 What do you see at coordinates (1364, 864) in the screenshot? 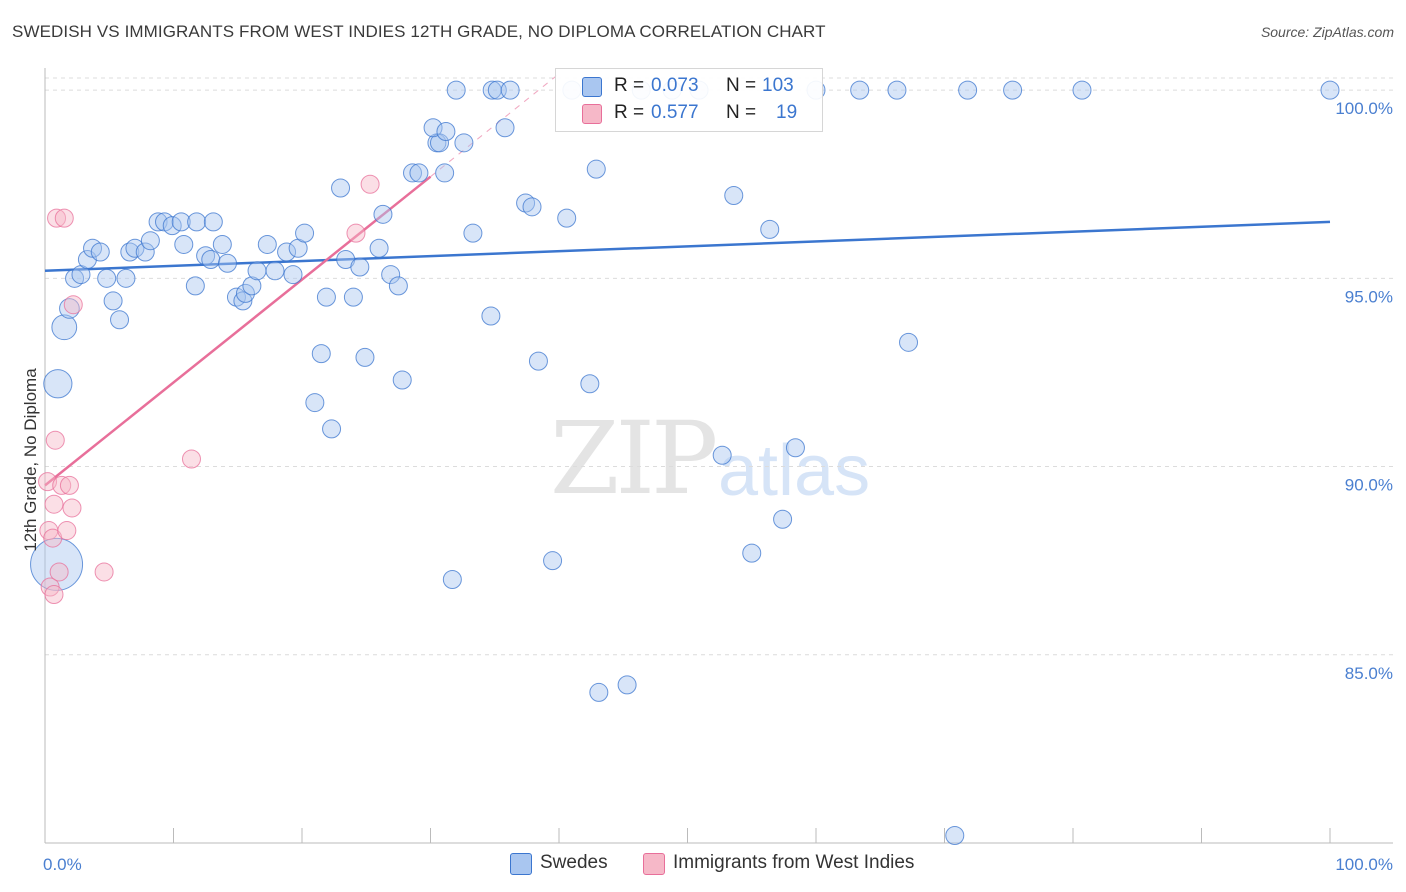
I see `x-tick-label: 100.0%` at bounding box center [1364, 864].